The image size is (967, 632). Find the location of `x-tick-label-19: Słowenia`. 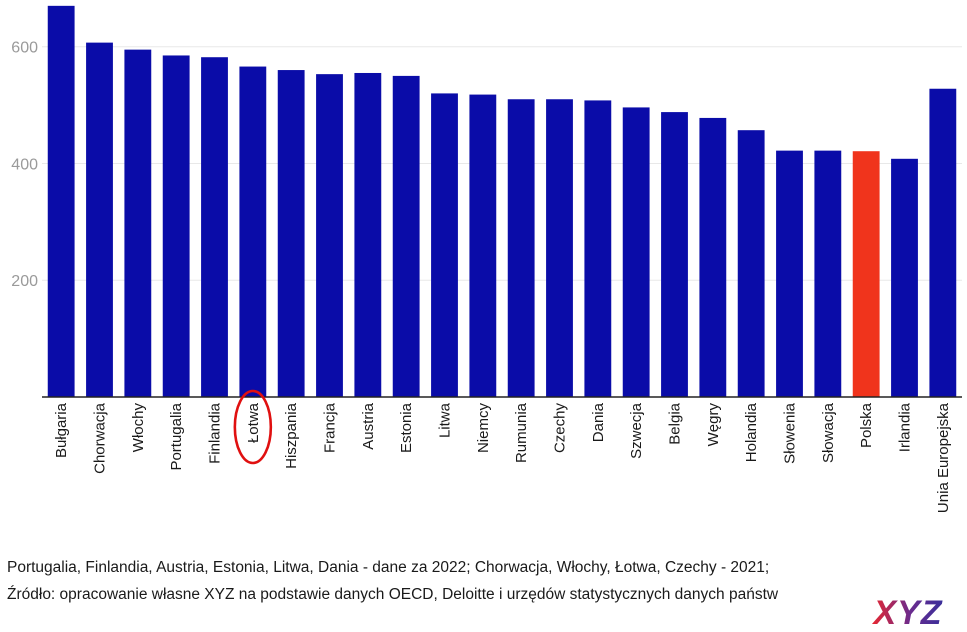

x-tick-label-19: Słowenia is located at coordinates (790, 433).